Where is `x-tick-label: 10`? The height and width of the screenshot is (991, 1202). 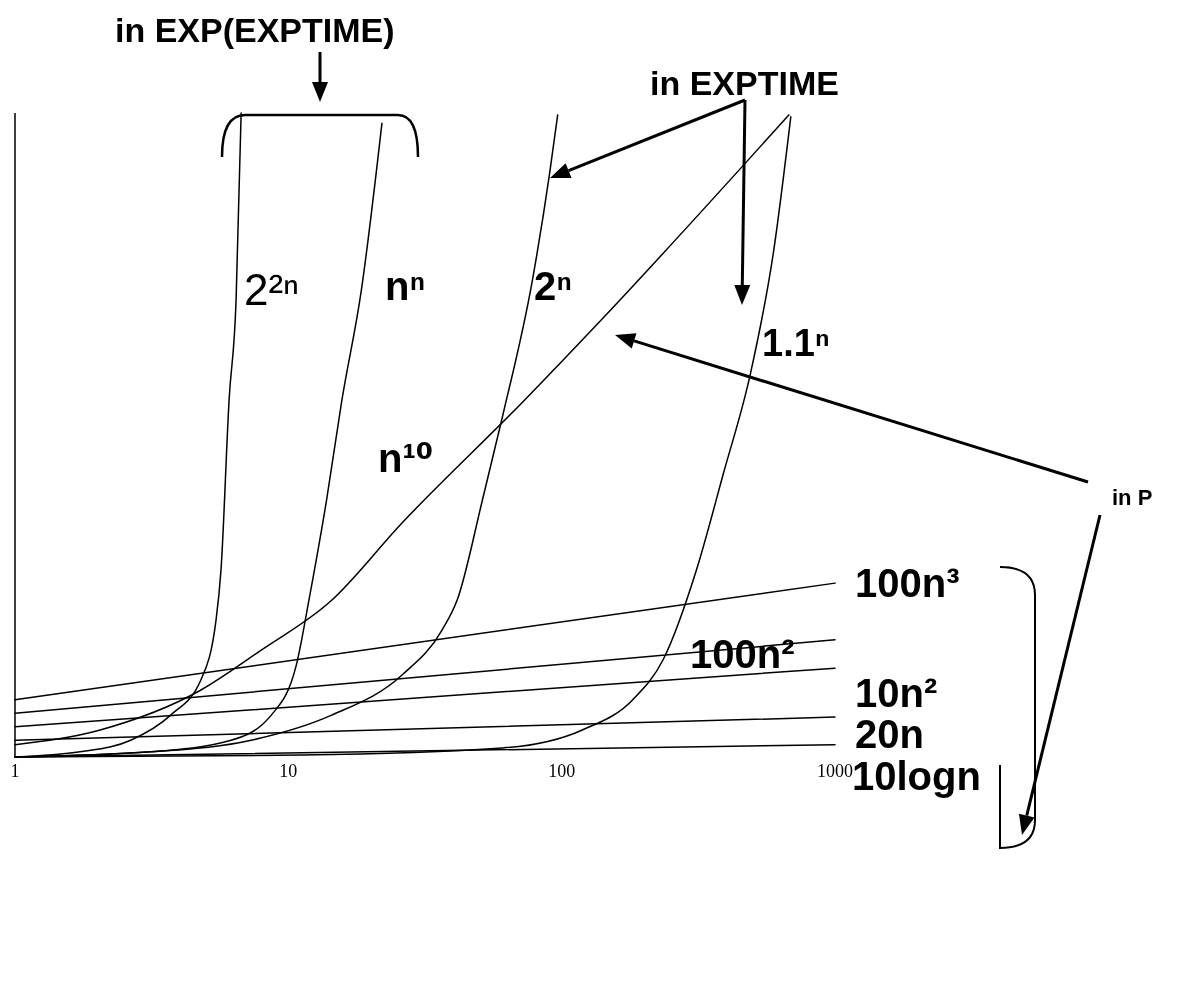
x-tick-label: 10 is located at coordinates (288, 771).